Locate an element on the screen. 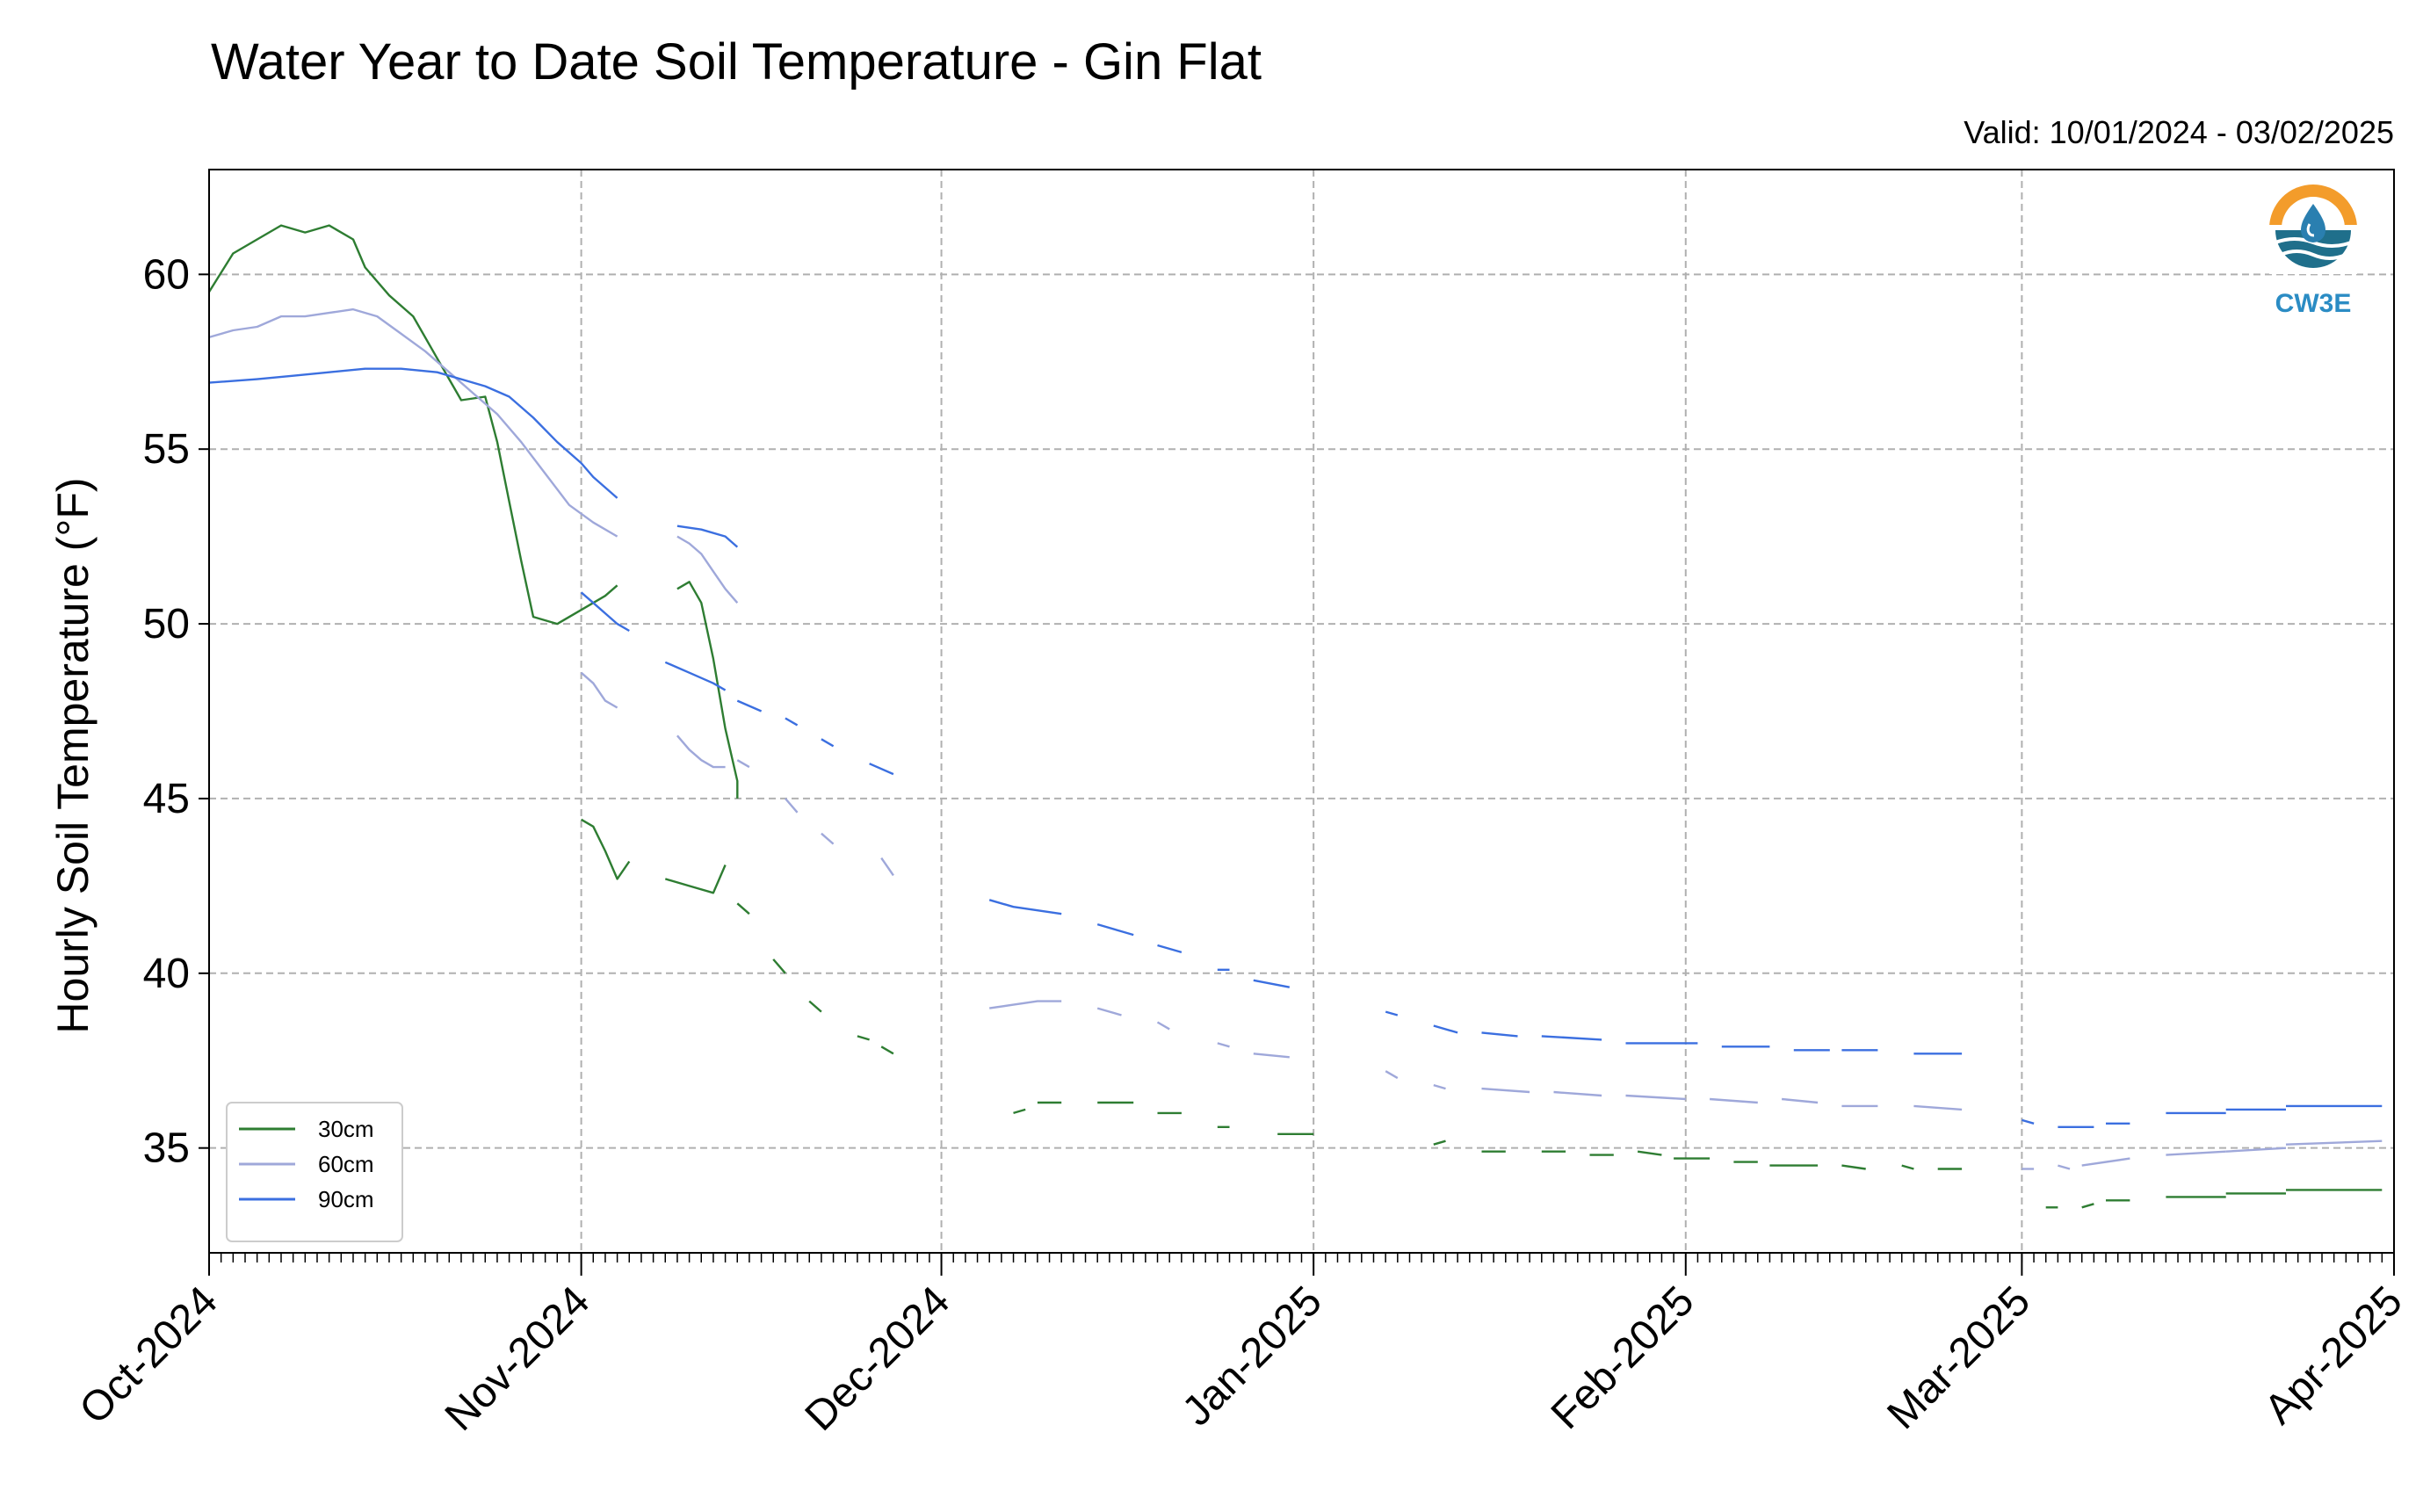 Image resolution: width=2423 pixels, height=1512 pixels. legend-label-30cm: 30cm is located at coordinates (346, 1129).